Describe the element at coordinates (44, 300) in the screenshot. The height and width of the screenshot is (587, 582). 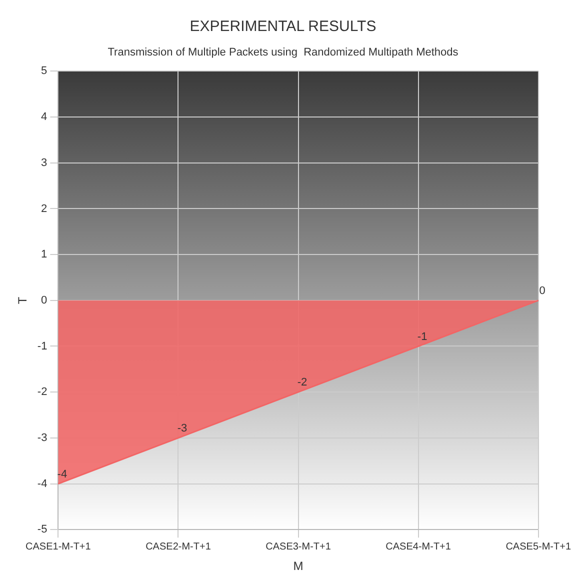
I see `y-tick-label: 0` at that location.